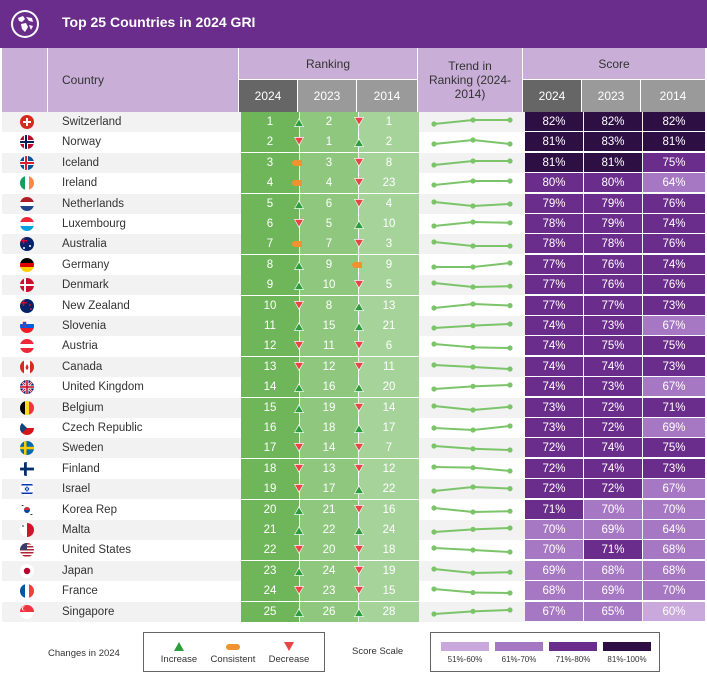 Image resolution: width=707 pixels, height=682 pixels. What do you see at coordinates (329, 122) in the screenshot?
I see `rank-2023: 2` at bounding box center [329, 122].